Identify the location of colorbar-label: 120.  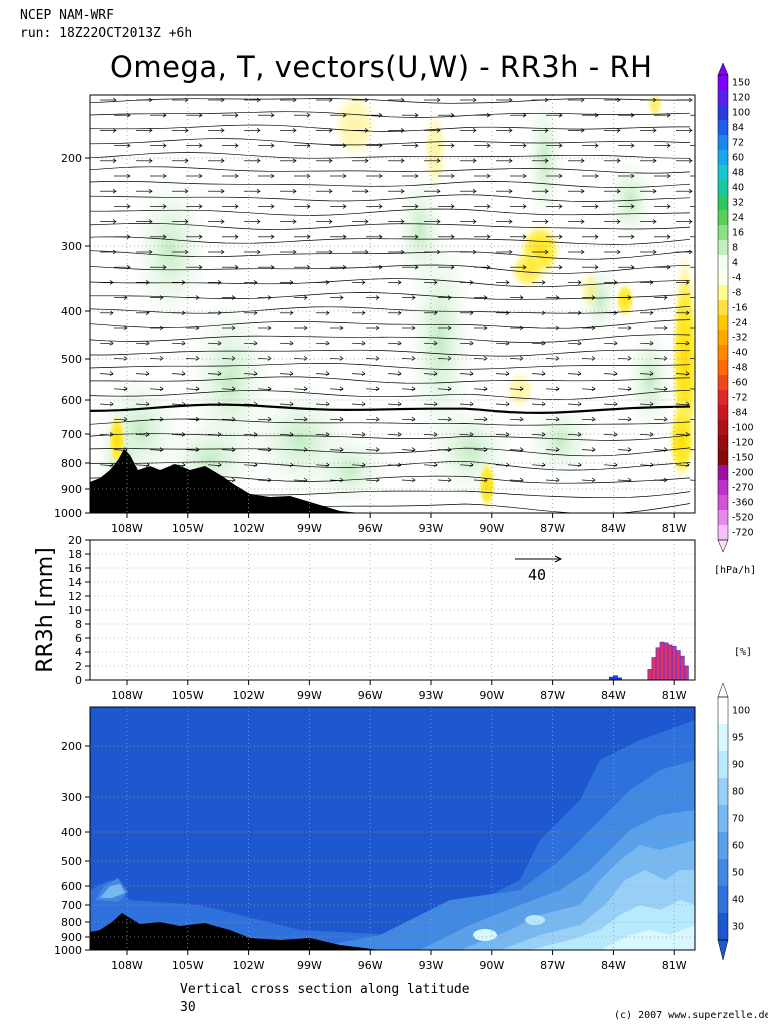
(741, 98).